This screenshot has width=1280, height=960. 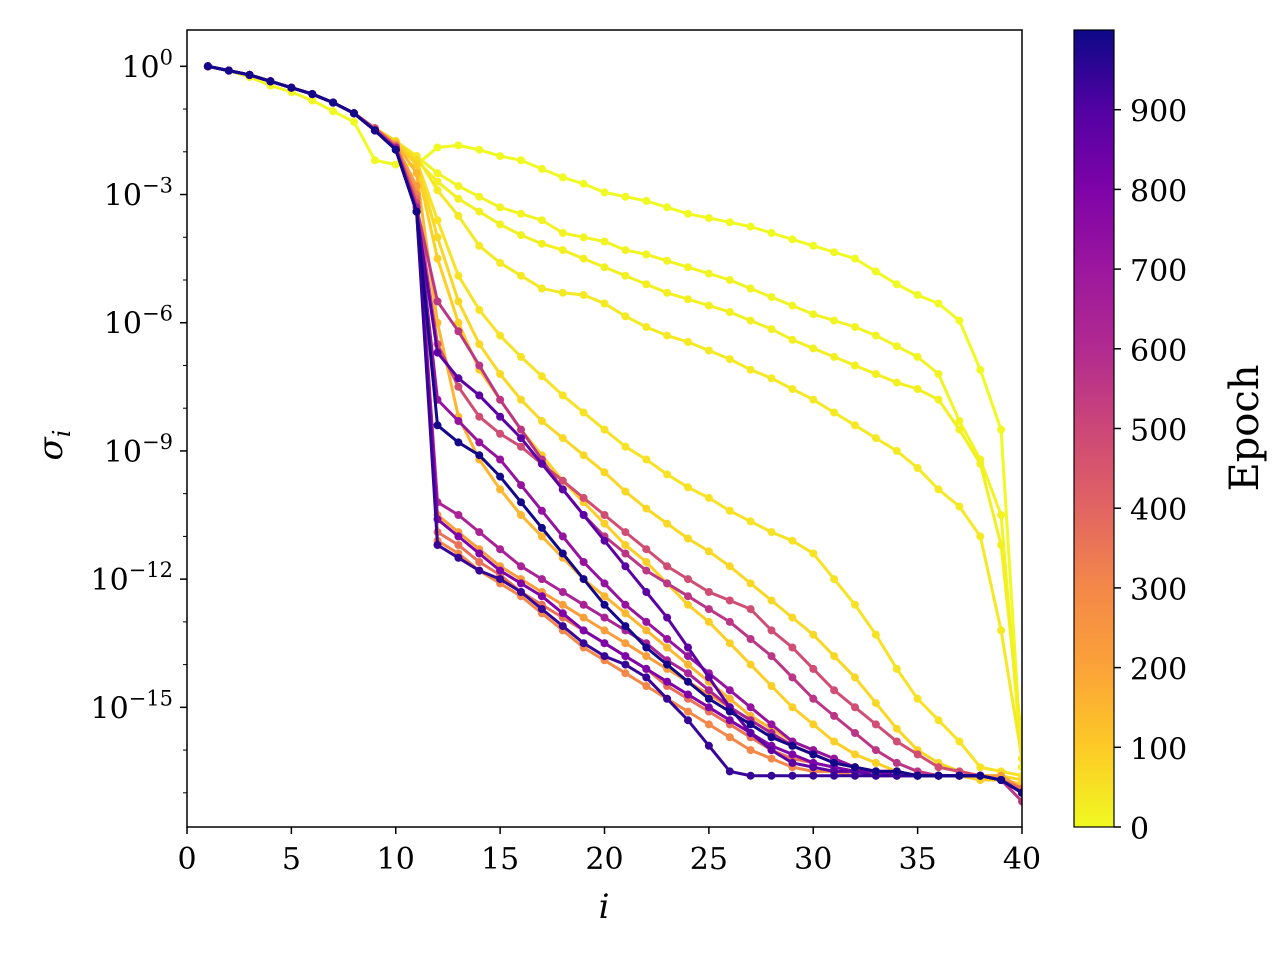 I want to click on colorbar-tick-label: 800, so click(x=1158, y=191).